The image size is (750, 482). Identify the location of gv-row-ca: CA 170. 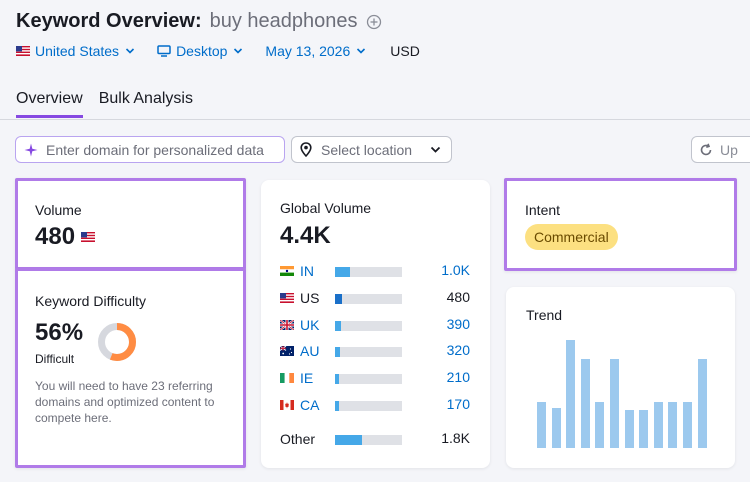
(375, 405).